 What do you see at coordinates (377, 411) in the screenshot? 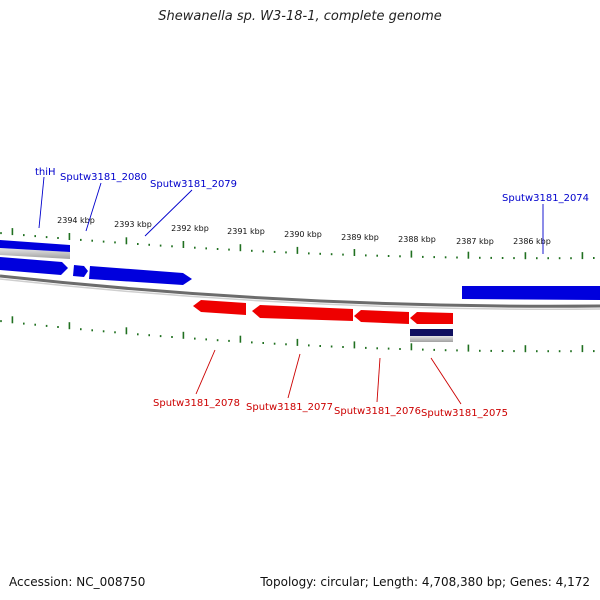
I see `label-sputw3181-2076: Sputw3181_2076` at bounding box center [377, 411].